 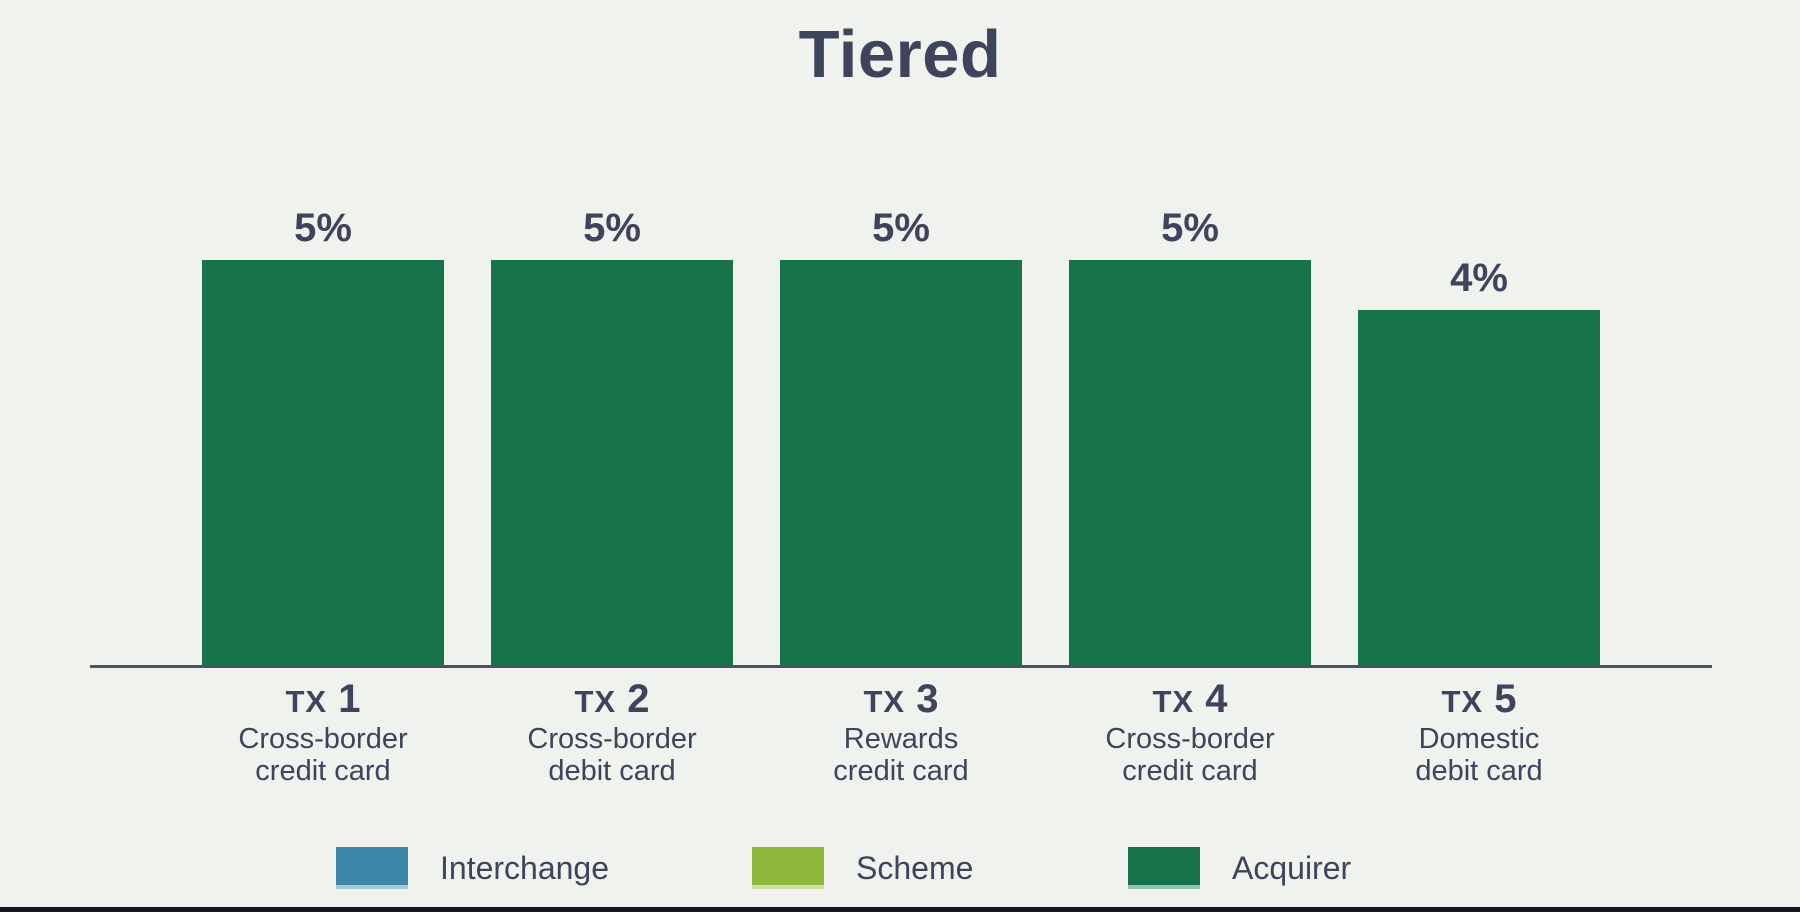 I want to click on bar-value-label: 4%, so click(x=1479, y=278).